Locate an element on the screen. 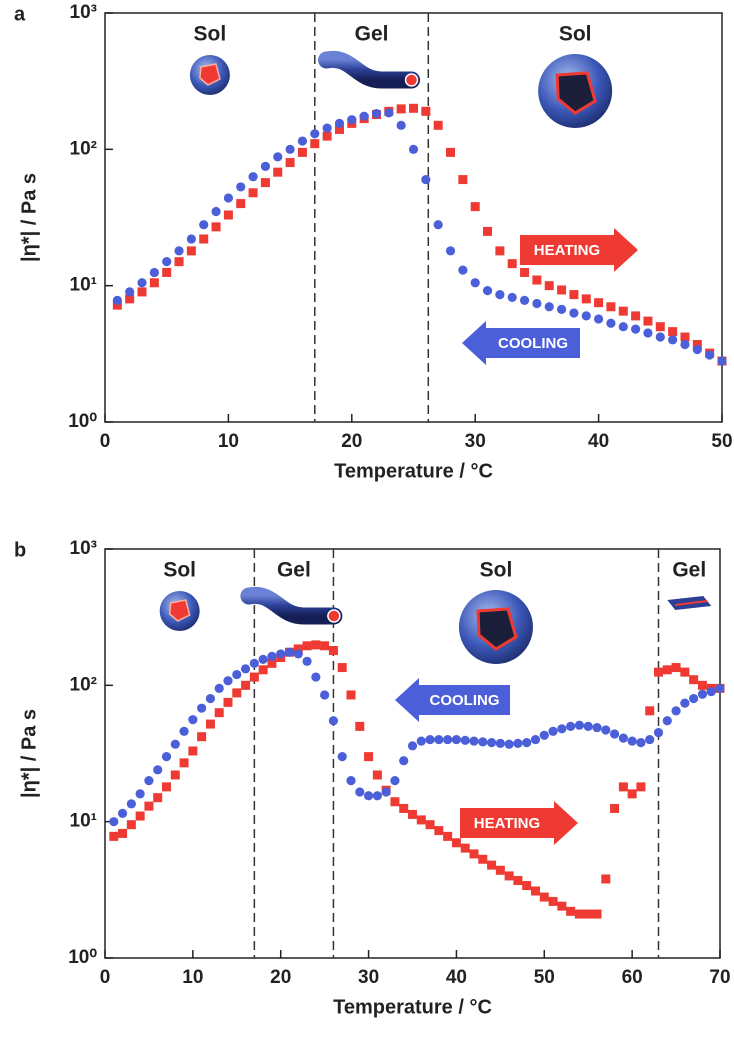 Image resolution: width=734 pixels, height=1047 pixels. y-tick-label: 10¹ is located at coordinates (83, 821).